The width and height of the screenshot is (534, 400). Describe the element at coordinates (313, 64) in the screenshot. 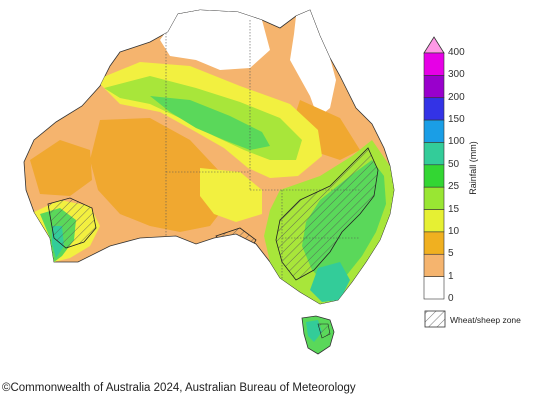

I see `cape-york-nodata` at that location.